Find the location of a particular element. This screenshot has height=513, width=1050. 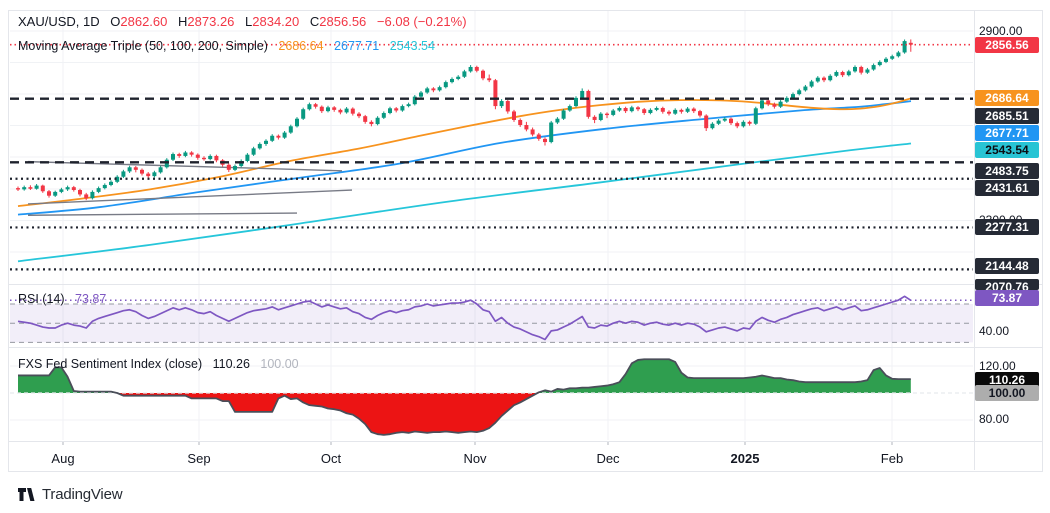

fed-value: 110.26 is located at coordinates (231, 364).